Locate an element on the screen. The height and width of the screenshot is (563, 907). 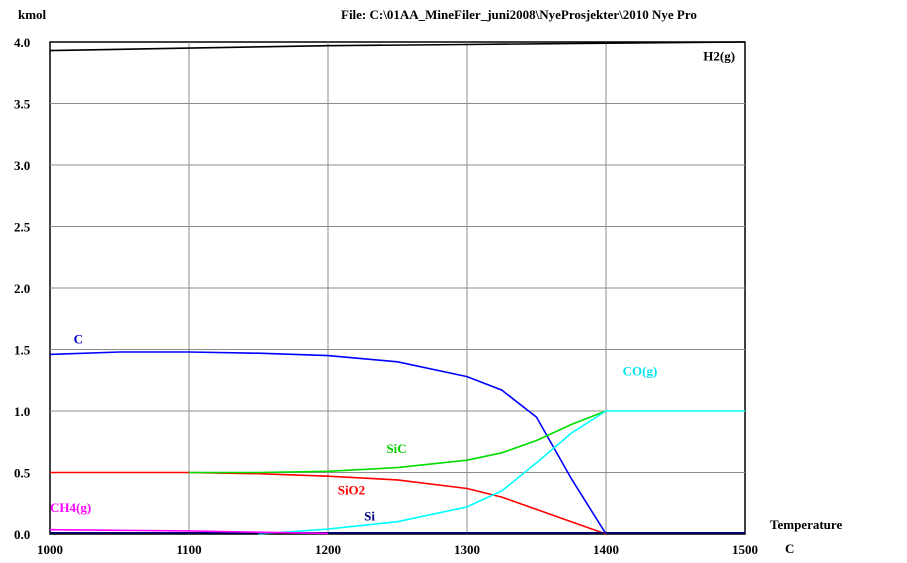
x-tick-label: 1300 is located at coordinates (467, 549).